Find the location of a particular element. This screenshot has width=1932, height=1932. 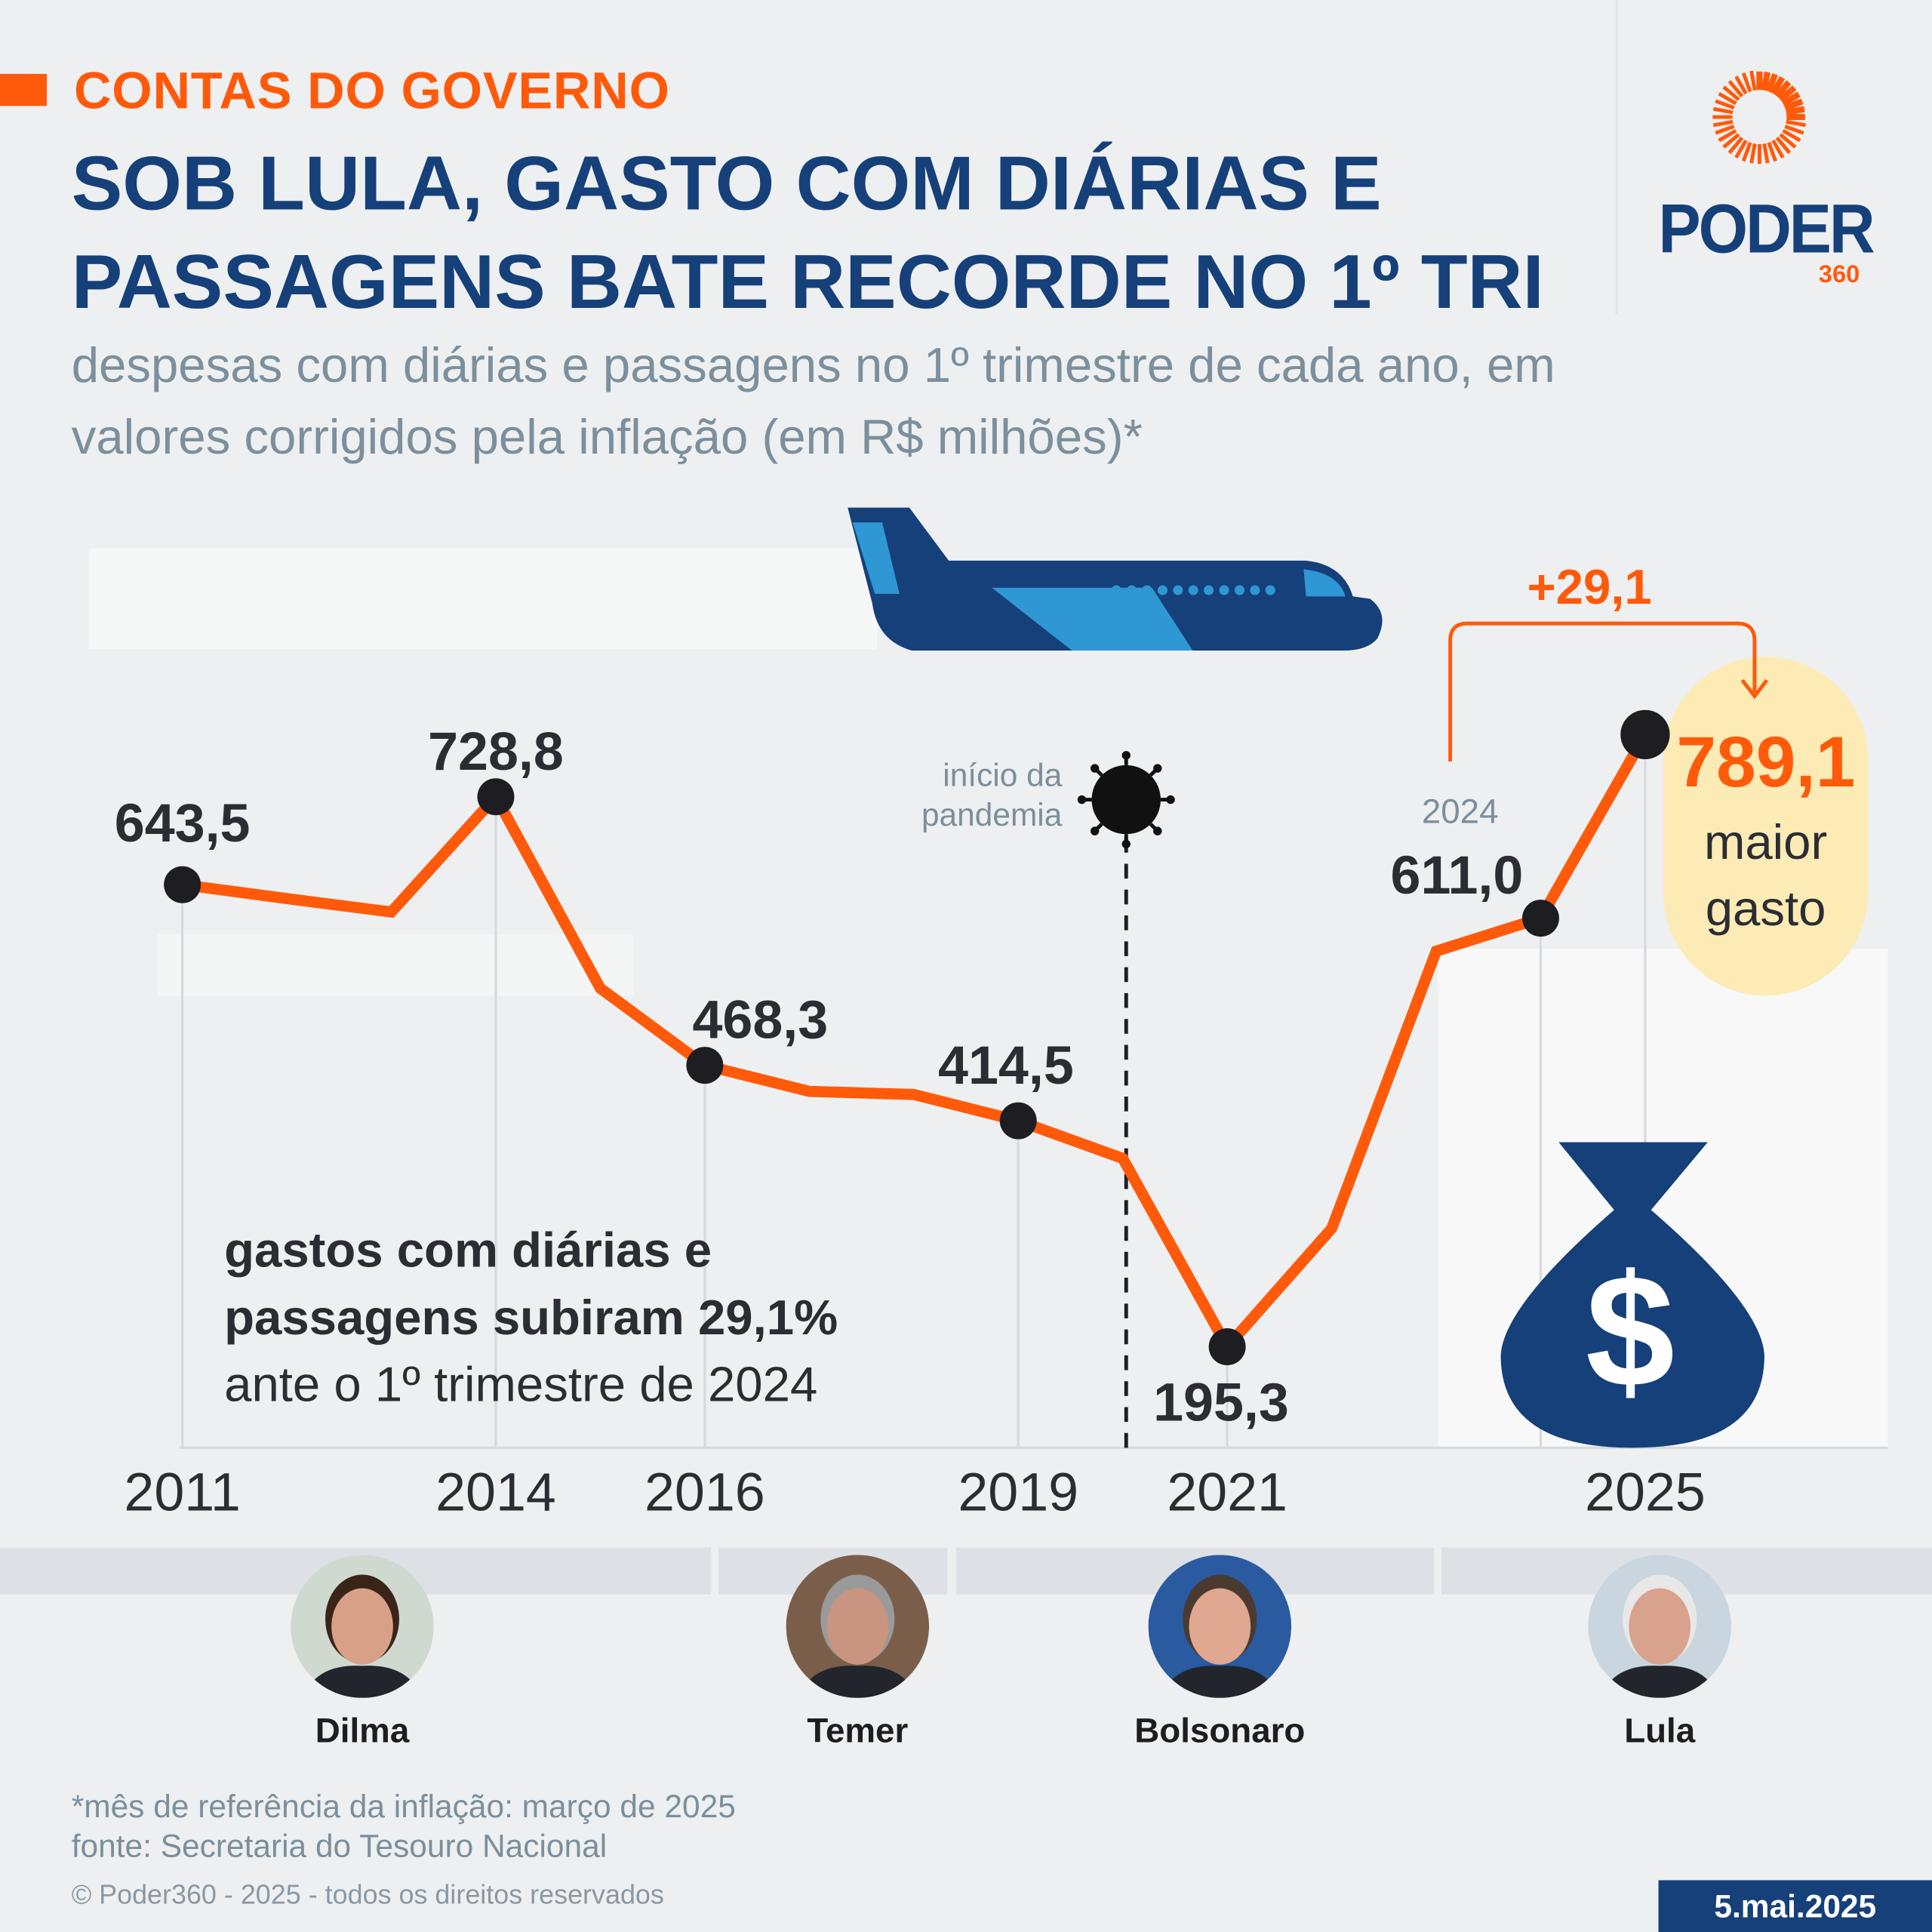

airplane-icon is located at coordinates (1115, 579).